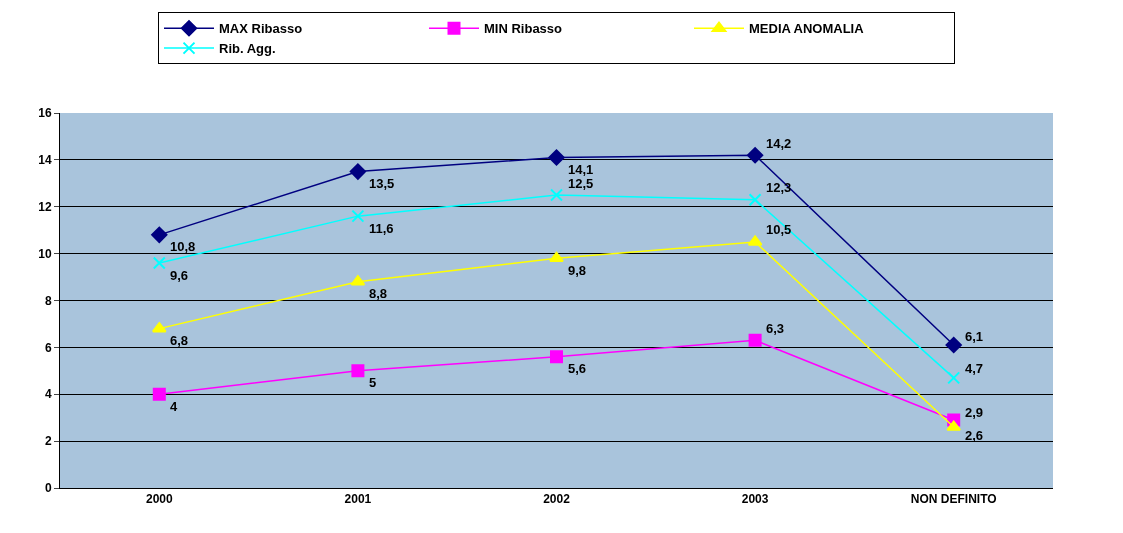  I want to click on x-tick-label: NON DEFINITO, so click(953, 499).